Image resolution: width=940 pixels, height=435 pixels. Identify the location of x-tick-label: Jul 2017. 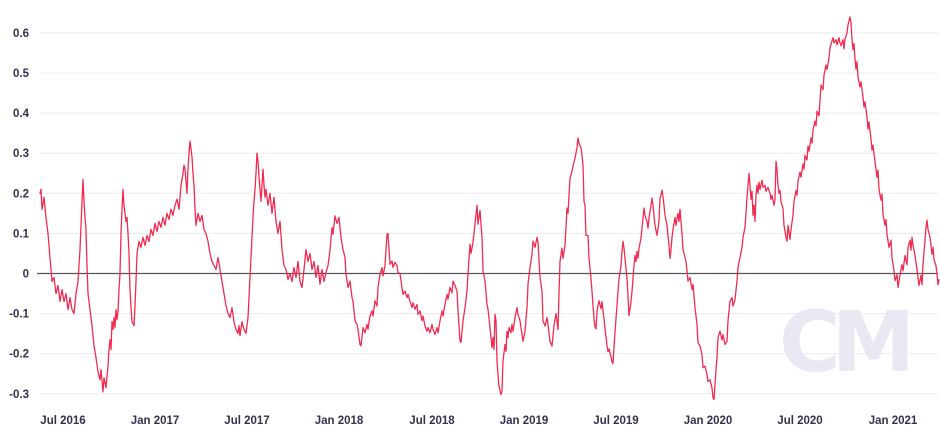
(246, 421).